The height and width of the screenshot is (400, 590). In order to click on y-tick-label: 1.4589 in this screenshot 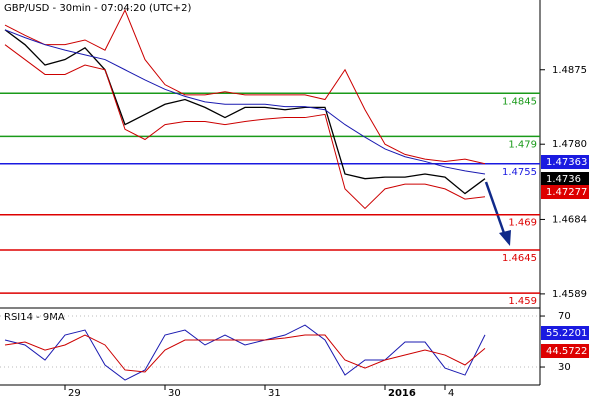, I will do `click(569, 294)`.